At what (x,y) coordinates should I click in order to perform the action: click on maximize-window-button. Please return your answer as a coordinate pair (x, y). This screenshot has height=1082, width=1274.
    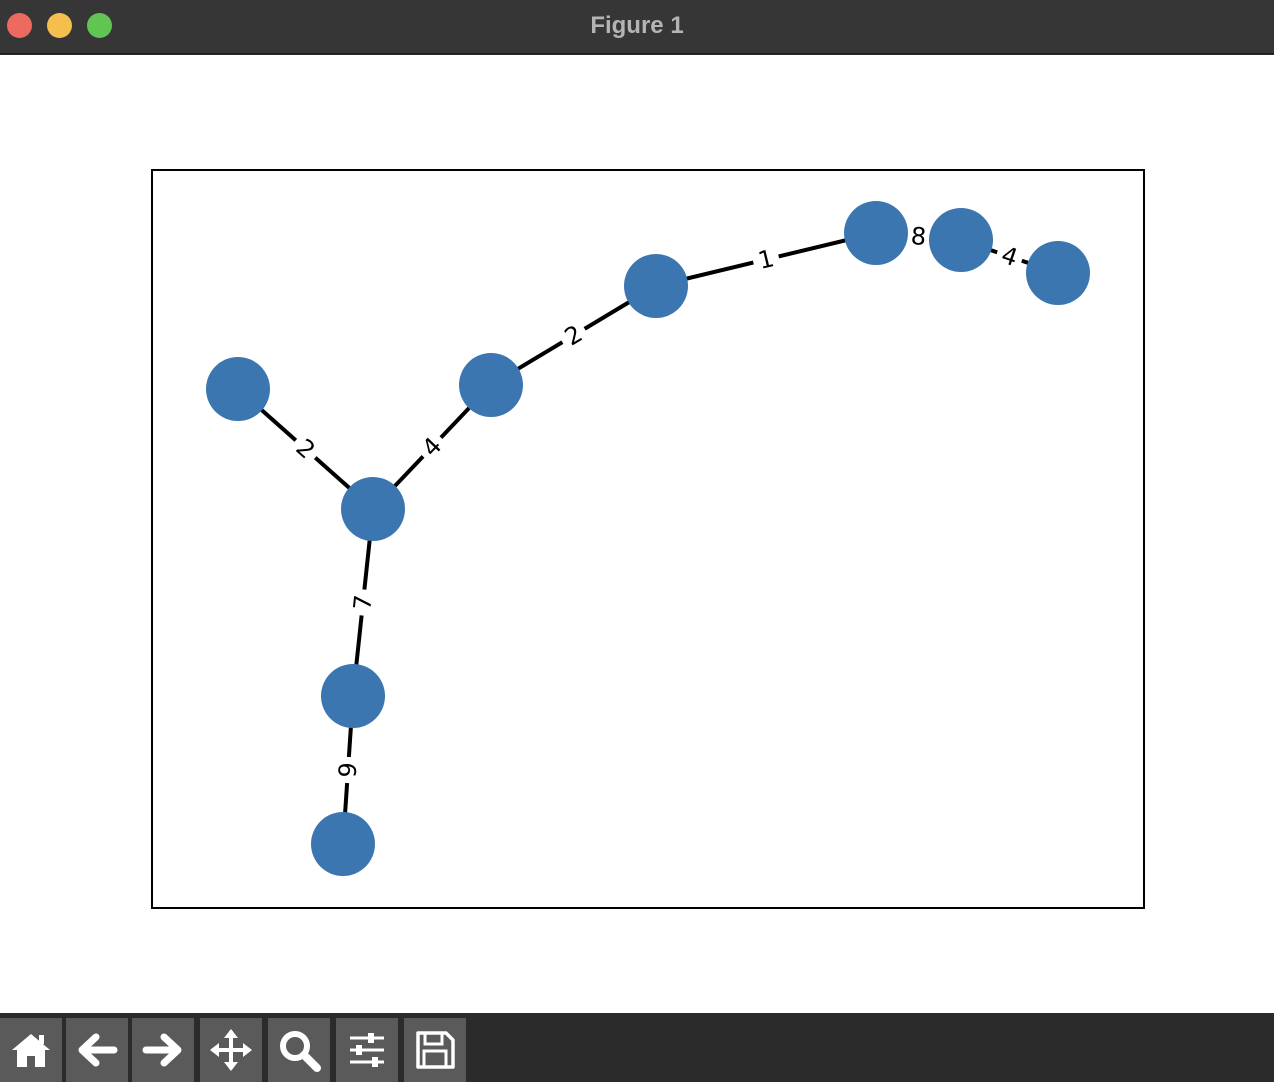
    Looking at the image, I should click on (99, 25).